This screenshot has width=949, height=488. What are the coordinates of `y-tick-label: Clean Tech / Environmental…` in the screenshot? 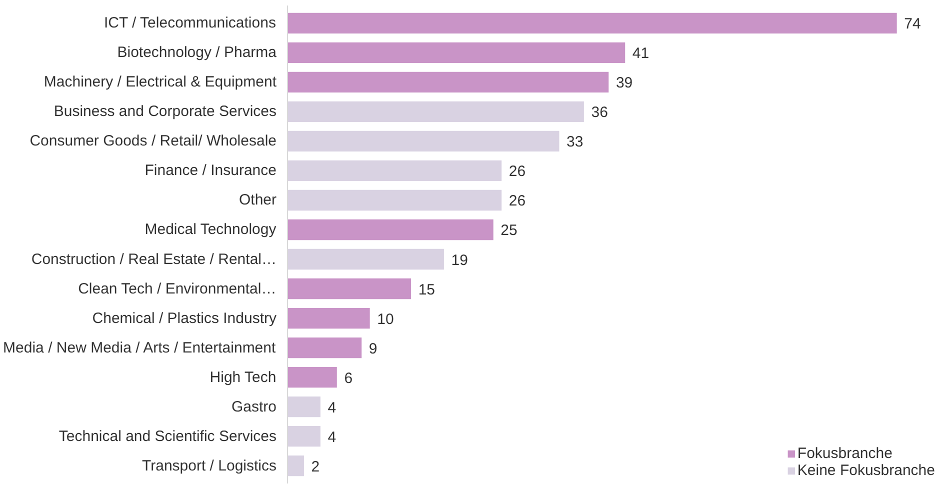 It's located at (177, 289).